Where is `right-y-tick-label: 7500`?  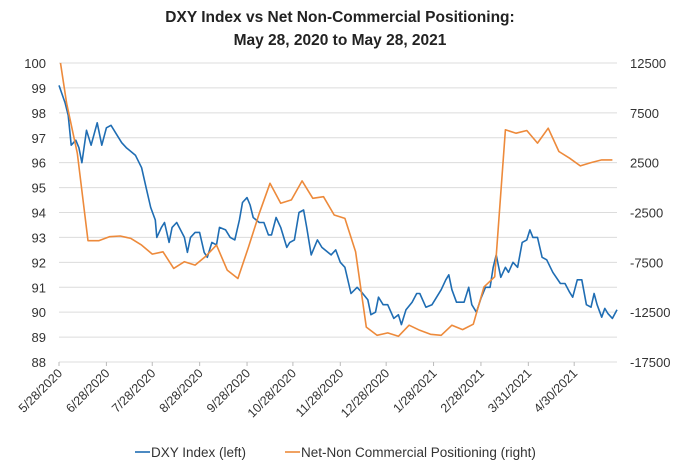 right-y-tick-label: 7500 is located at coordinates (644, 113).